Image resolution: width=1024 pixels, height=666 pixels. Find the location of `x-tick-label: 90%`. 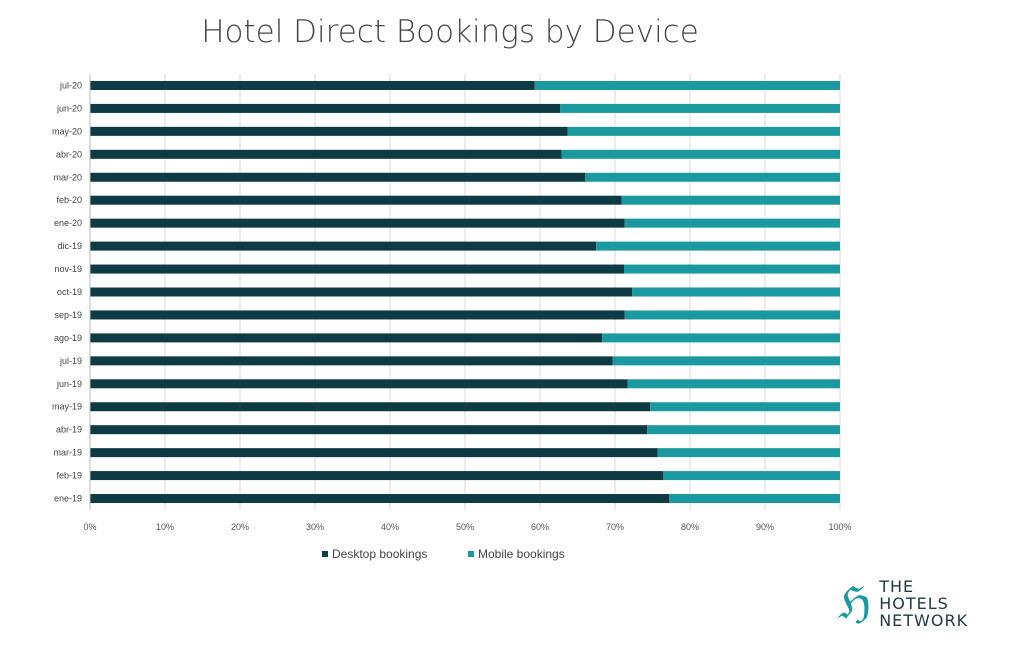

x-tick-label: 90% is located at coordinates (765, 527).